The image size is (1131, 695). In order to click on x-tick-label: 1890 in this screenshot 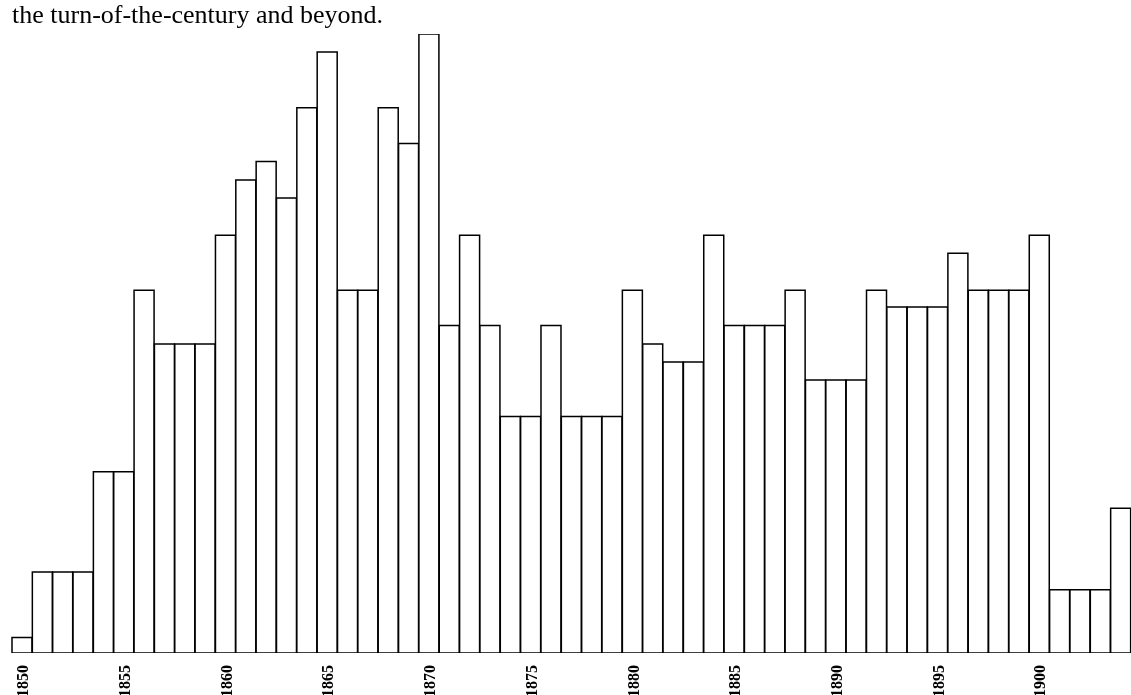, I will do `click(836, 680)`.